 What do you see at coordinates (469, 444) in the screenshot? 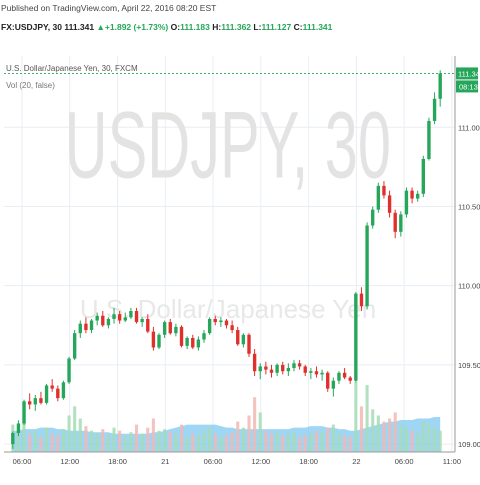
I see `y-tick-label: 109.000` at bounding box center [469, 444].